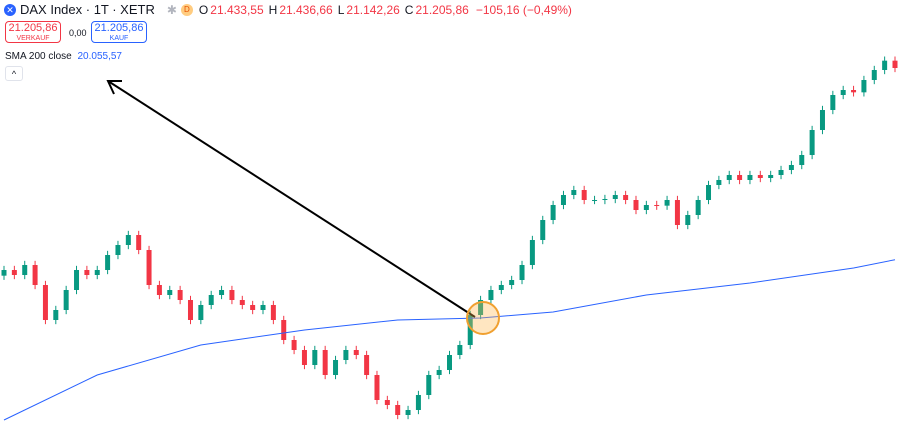  What do you see at coordinates (409, 9) in the screenshot?
I see `ohlc-label: C` at bounding box center [409, 9].